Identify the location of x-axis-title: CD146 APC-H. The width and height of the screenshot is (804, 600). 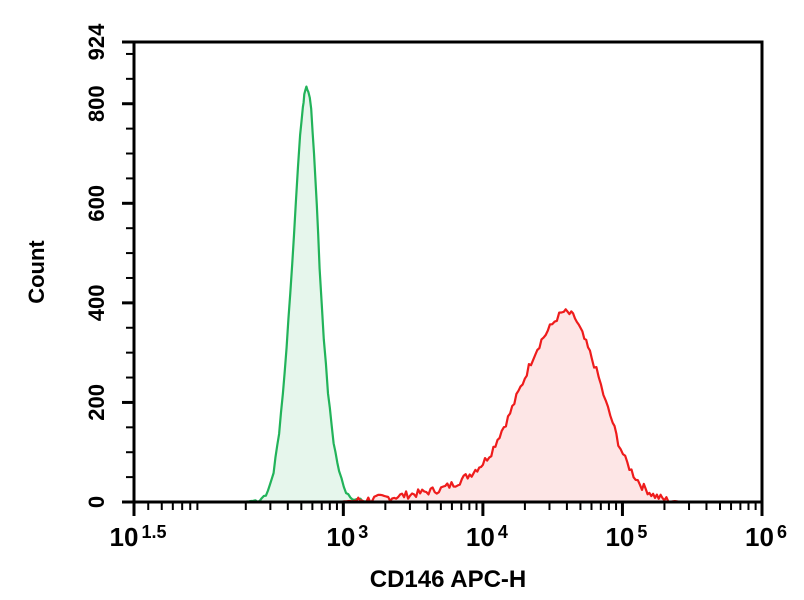
(448, 579).